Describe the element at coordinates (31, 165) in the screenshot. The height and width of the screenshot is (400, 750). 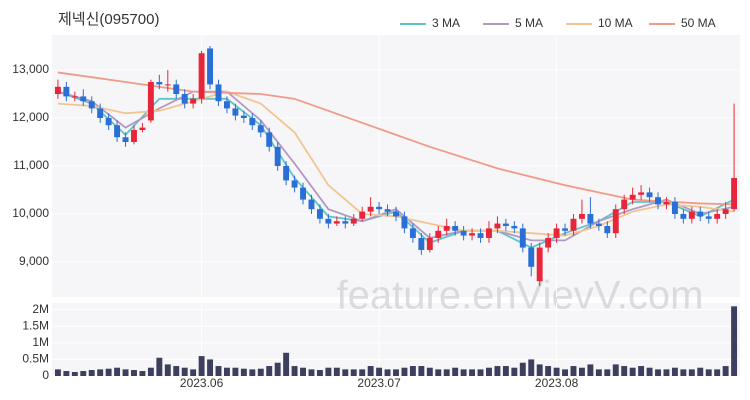
I see `y-tick-label: 11,000` at that location.